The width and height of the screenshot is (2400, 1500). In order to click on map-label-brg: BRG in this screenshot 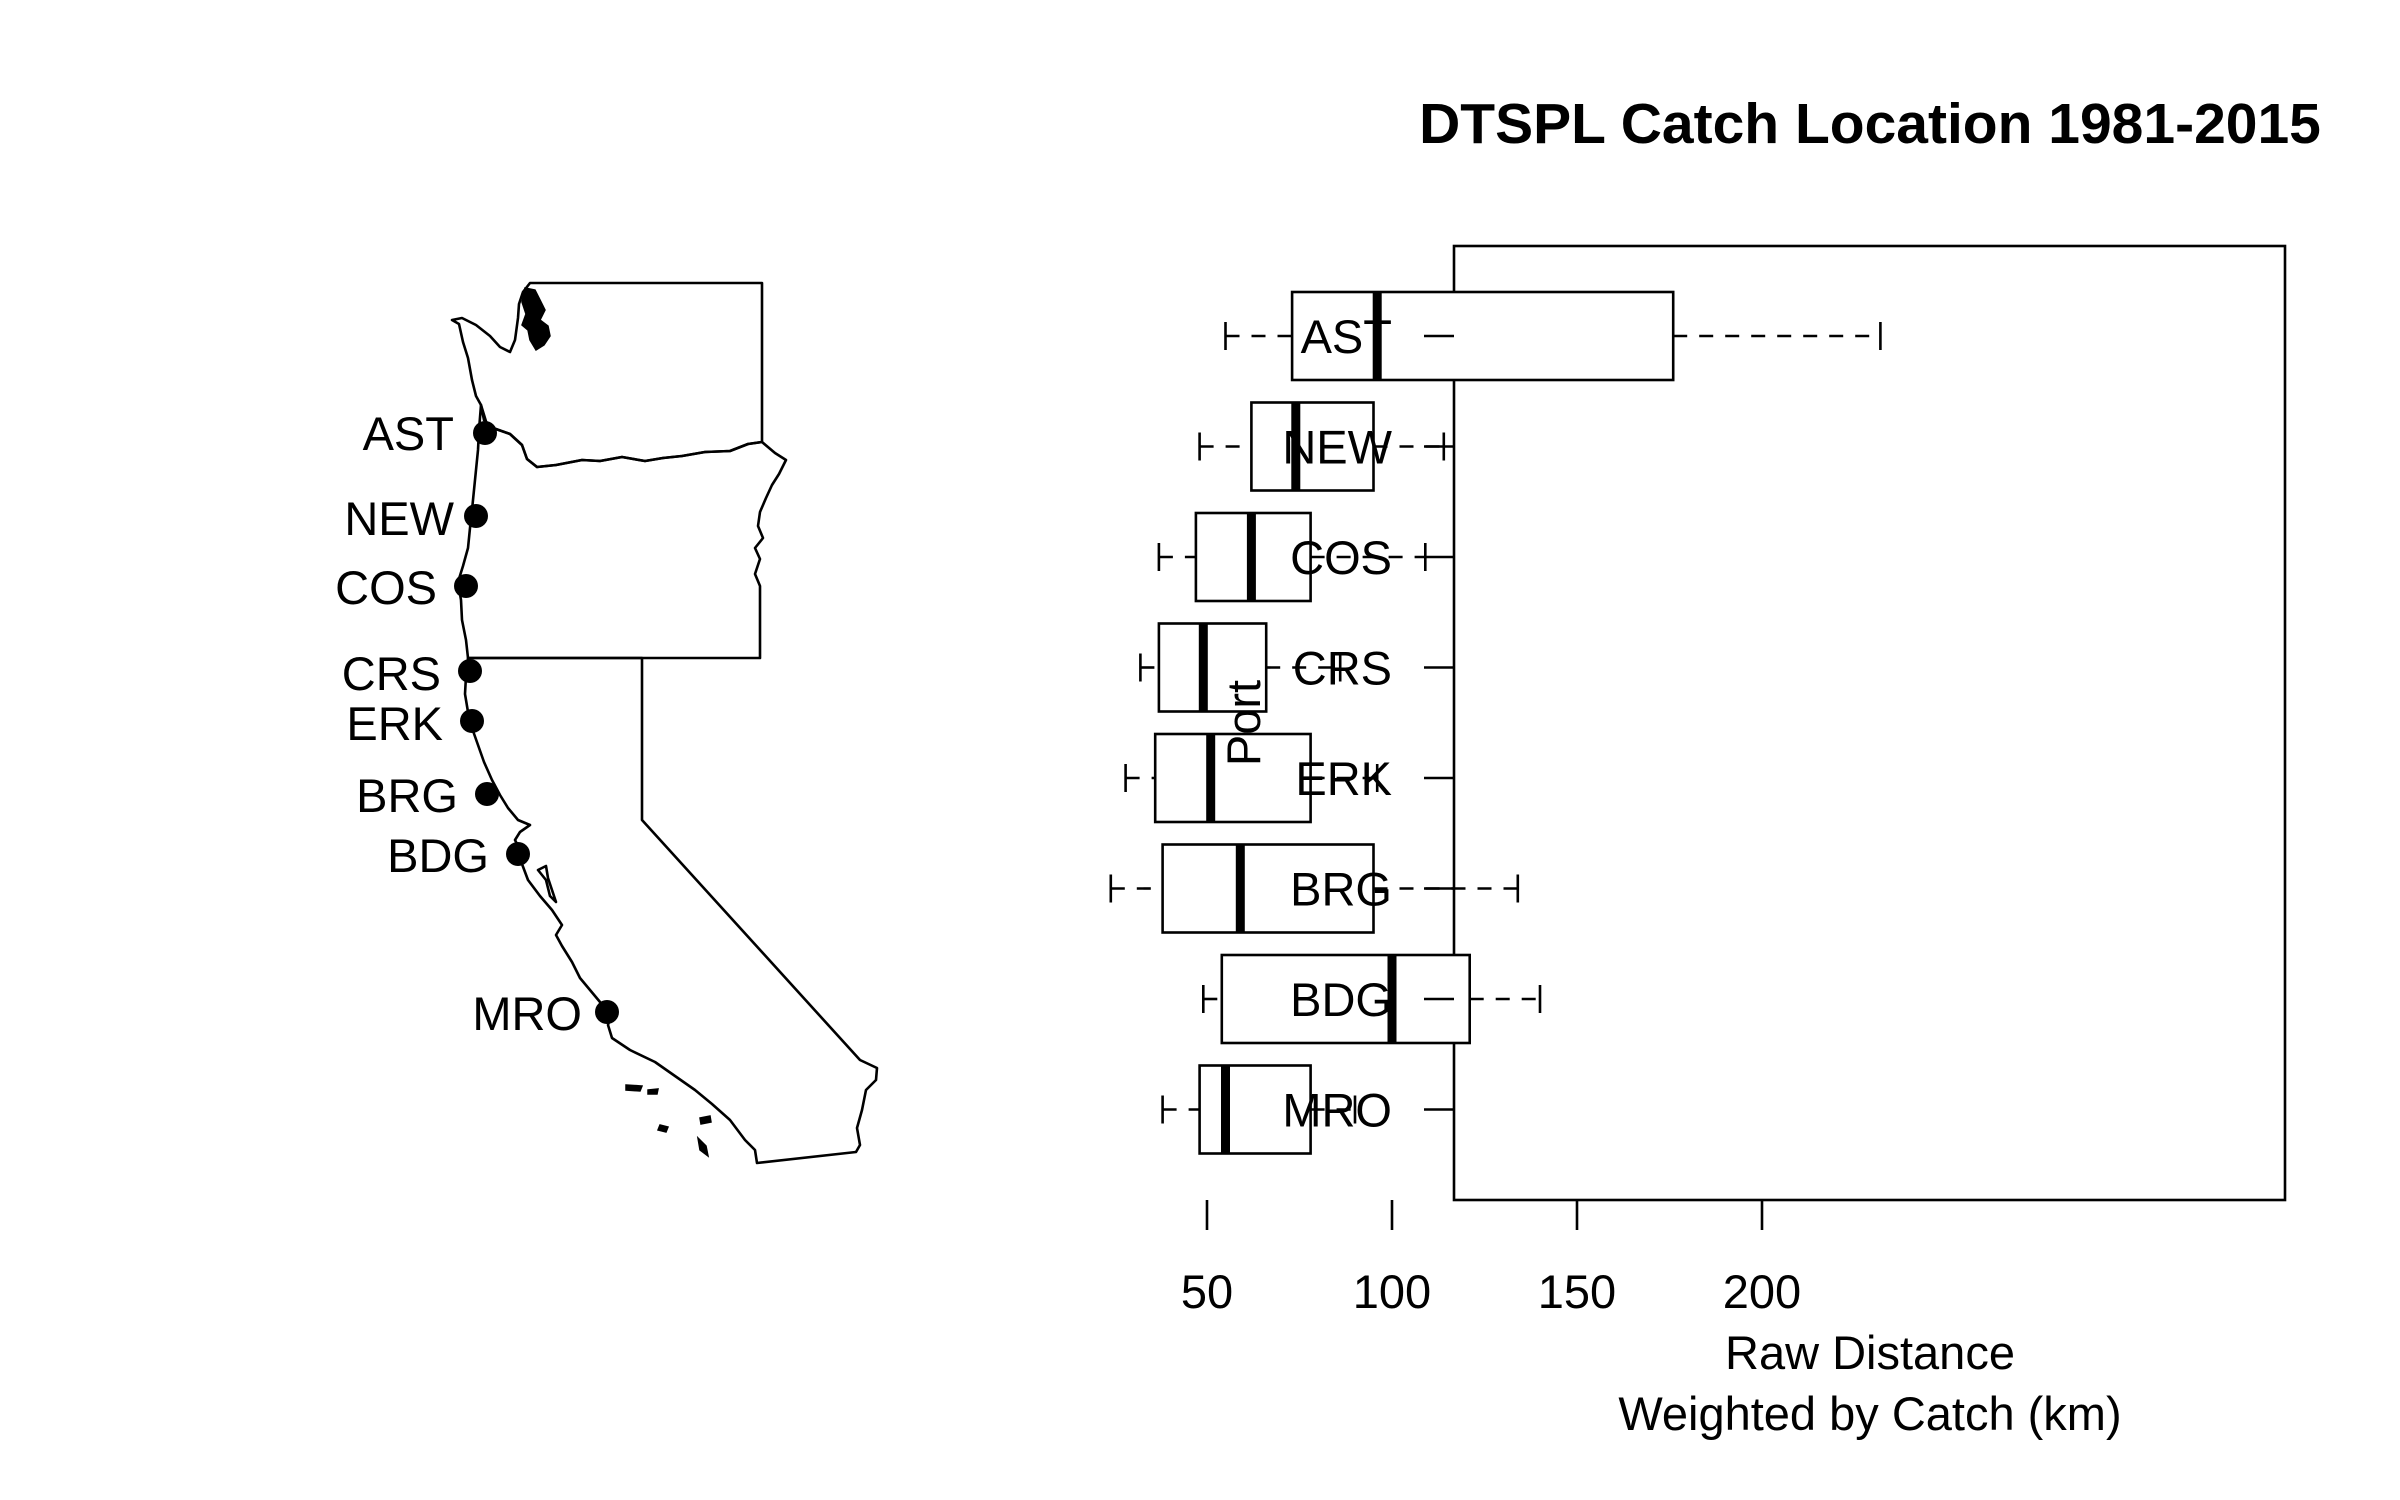, I will do `click(407, 795)`.